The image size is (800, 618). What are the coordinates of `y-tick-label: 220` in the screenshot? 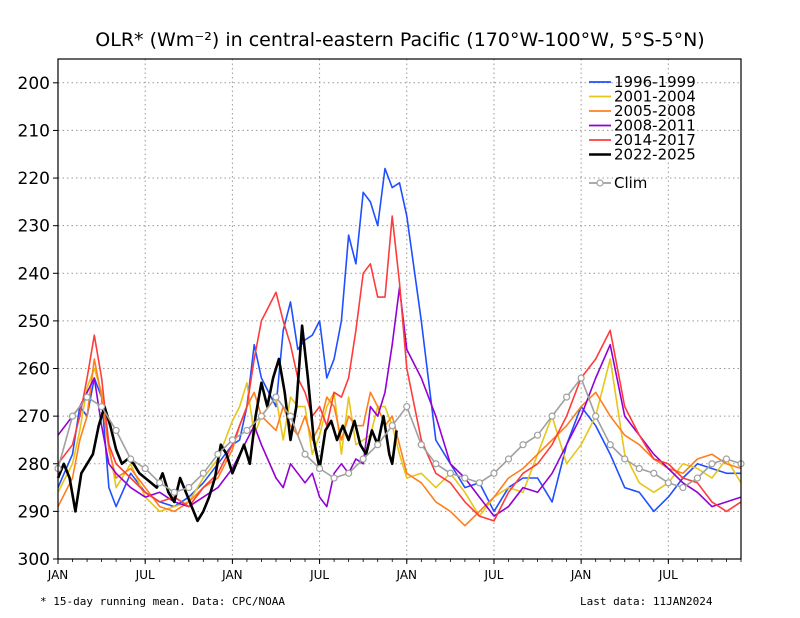 It's located at (34, 179).